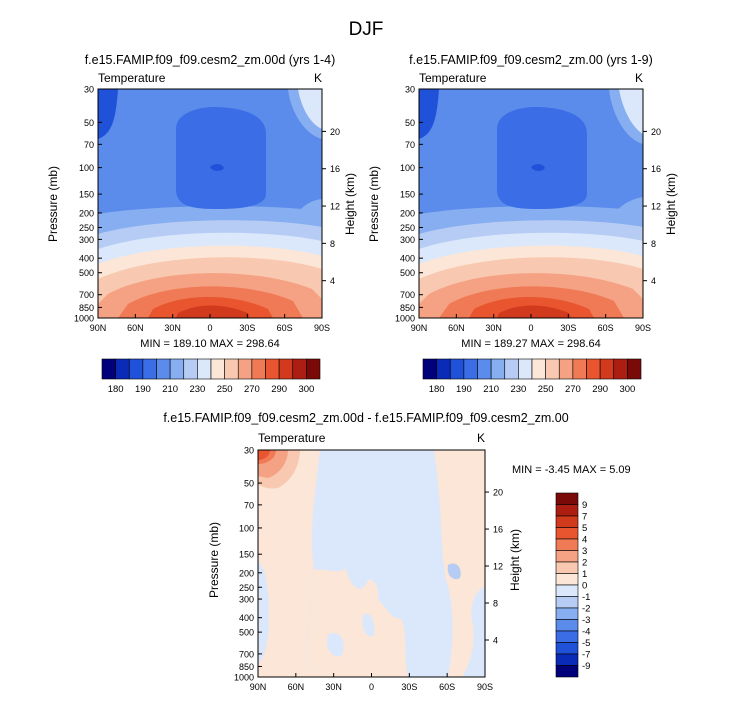  What do you see at coordinates (515, 560) in the screenshot?
I see `panel-3-ylabel-right: Height (km)` at bounding box center [515, 560].